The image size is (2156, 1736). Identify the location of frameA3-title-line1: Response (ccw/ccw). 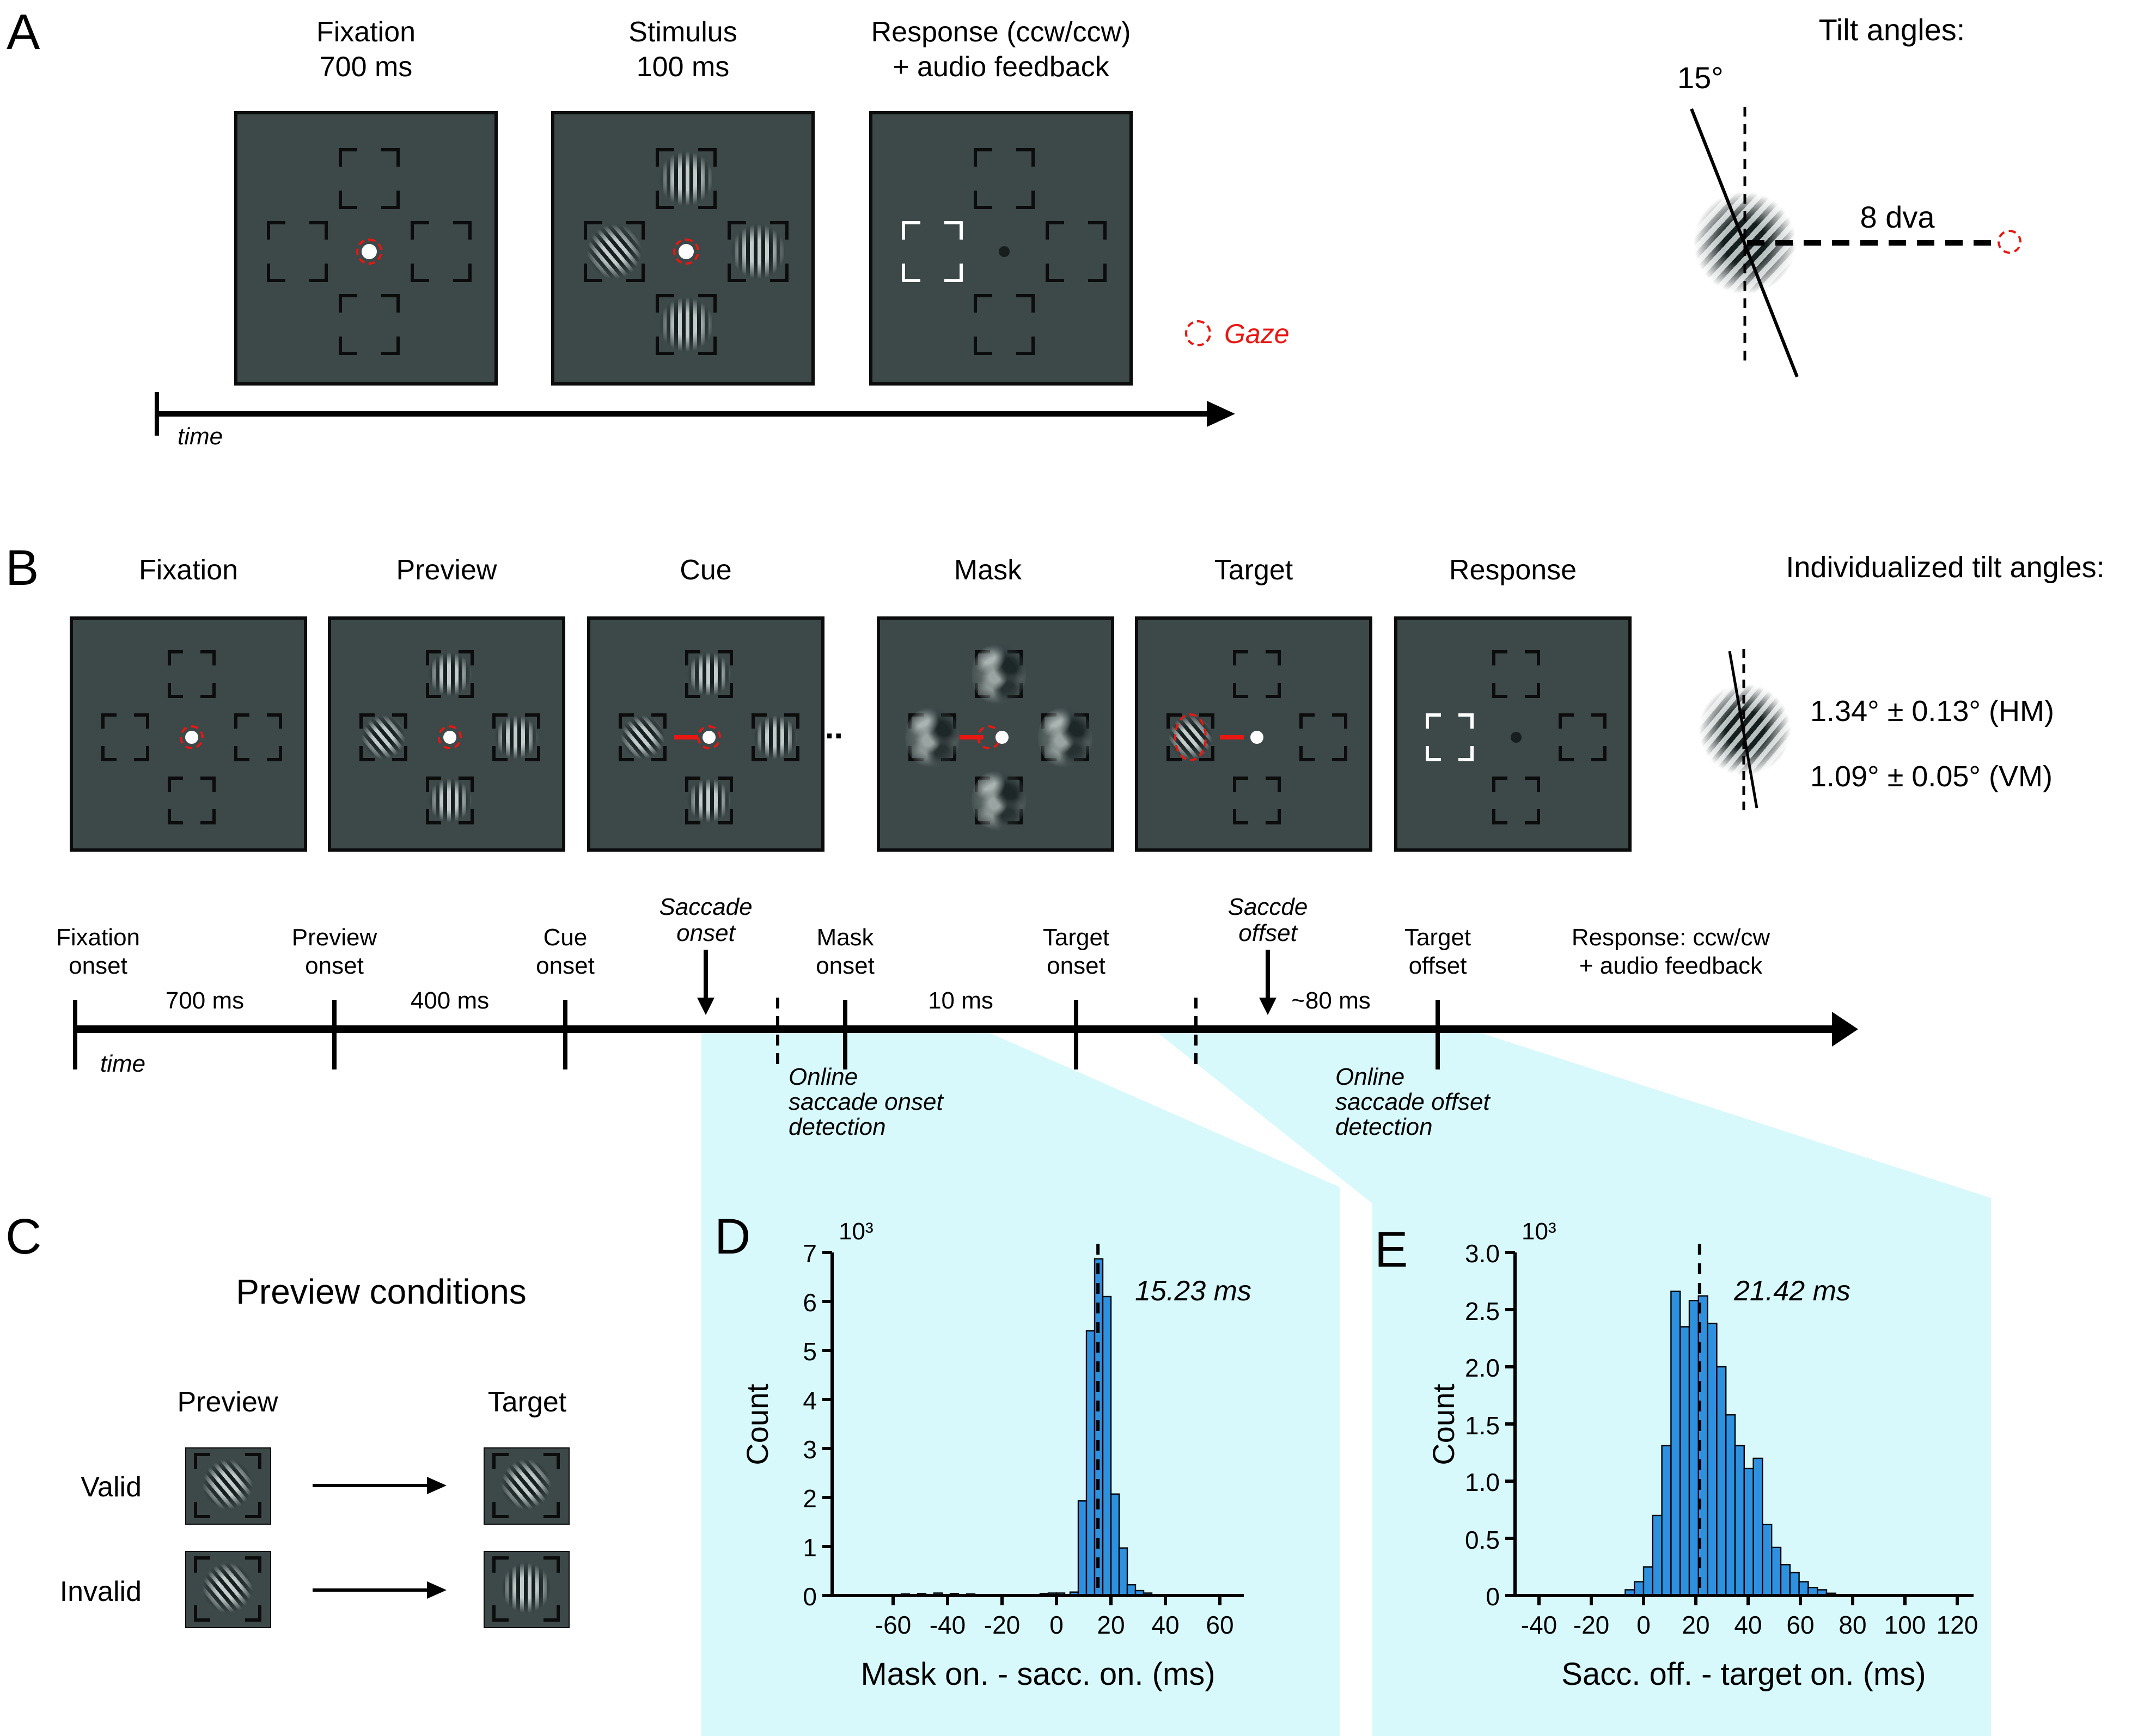
(1001, 31).